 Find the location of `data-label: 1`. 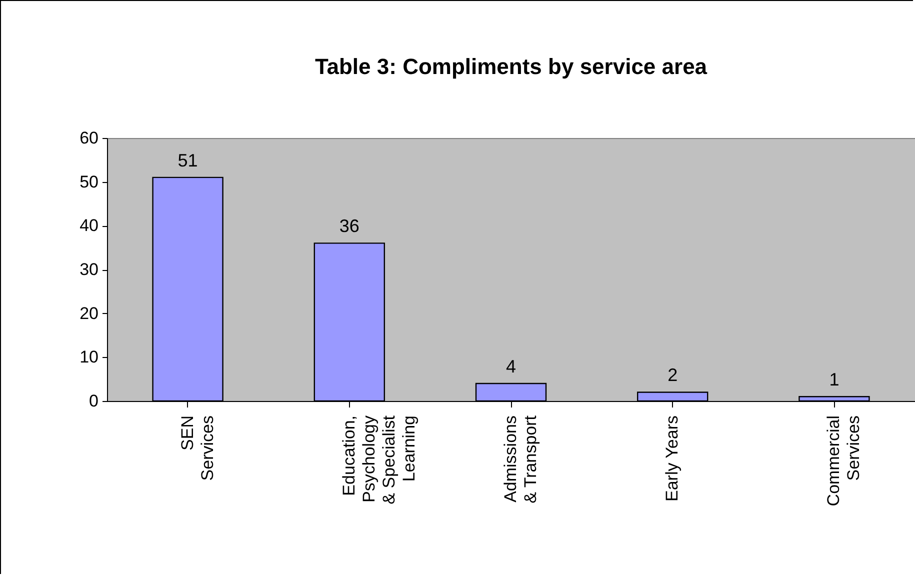

data-label: 1 is located at coordinates (834, 380).